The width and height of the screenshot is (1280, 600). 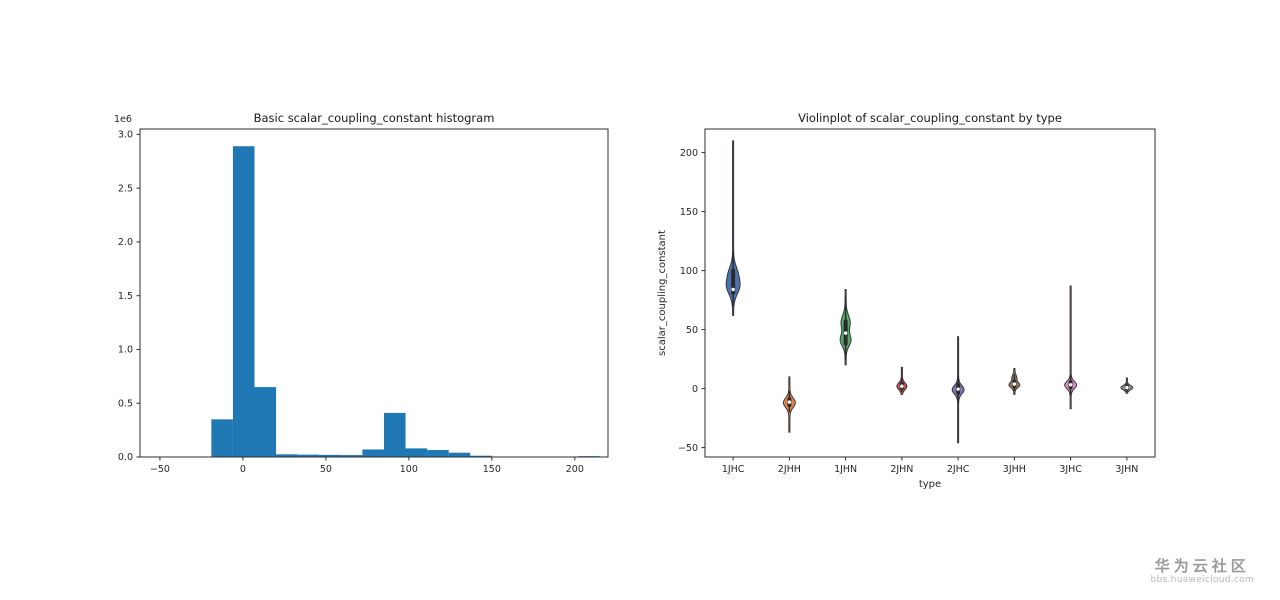 What do you see at coordinates (1071, 347) in the screenshot?
I see `violin-3JHC` at bounding box center [1071, 347].